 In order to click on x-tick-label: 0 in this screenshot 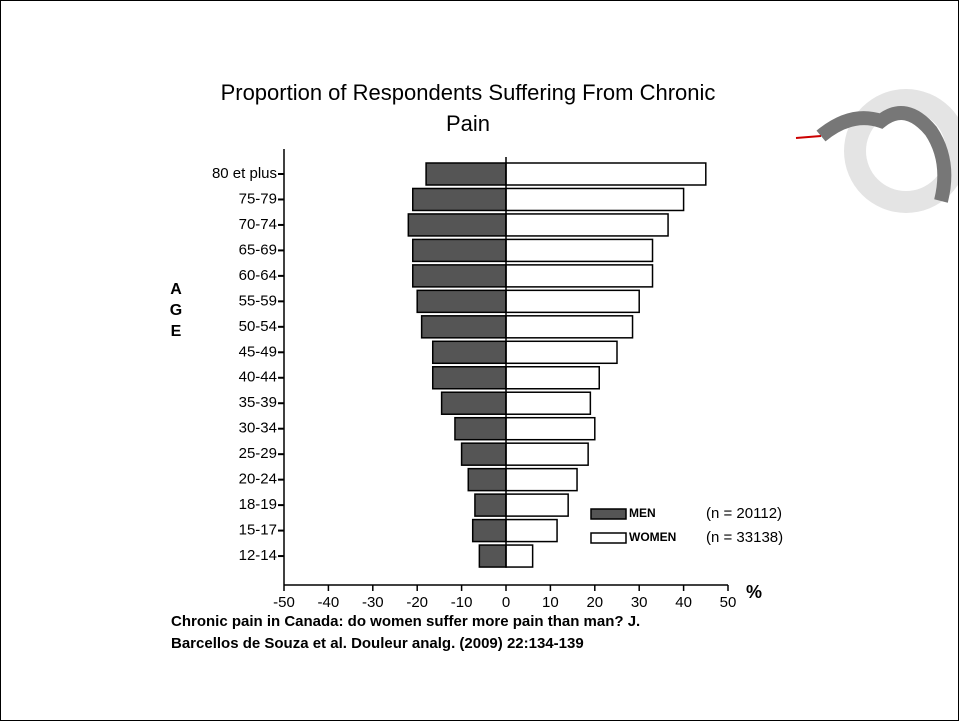, I will do `click(506, 602)`.